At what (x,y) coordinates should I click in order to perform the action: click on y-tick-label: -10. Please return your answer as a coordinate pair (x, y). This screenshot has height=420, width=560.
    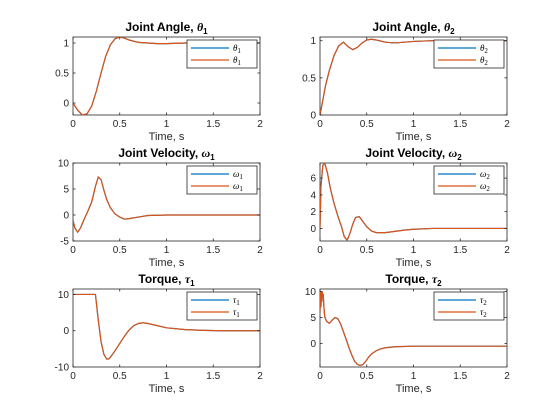
    Looking at the image, I should click on (62, 368).